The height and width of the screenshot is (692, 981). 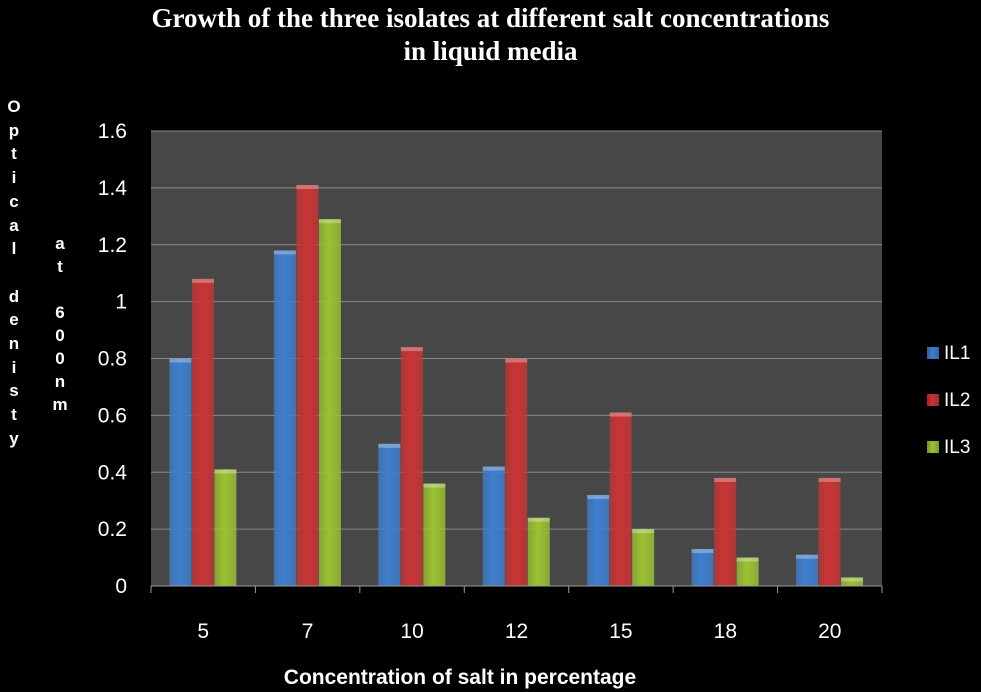 I want to click on x-tick-label: 7, so click(x=308, y=631).